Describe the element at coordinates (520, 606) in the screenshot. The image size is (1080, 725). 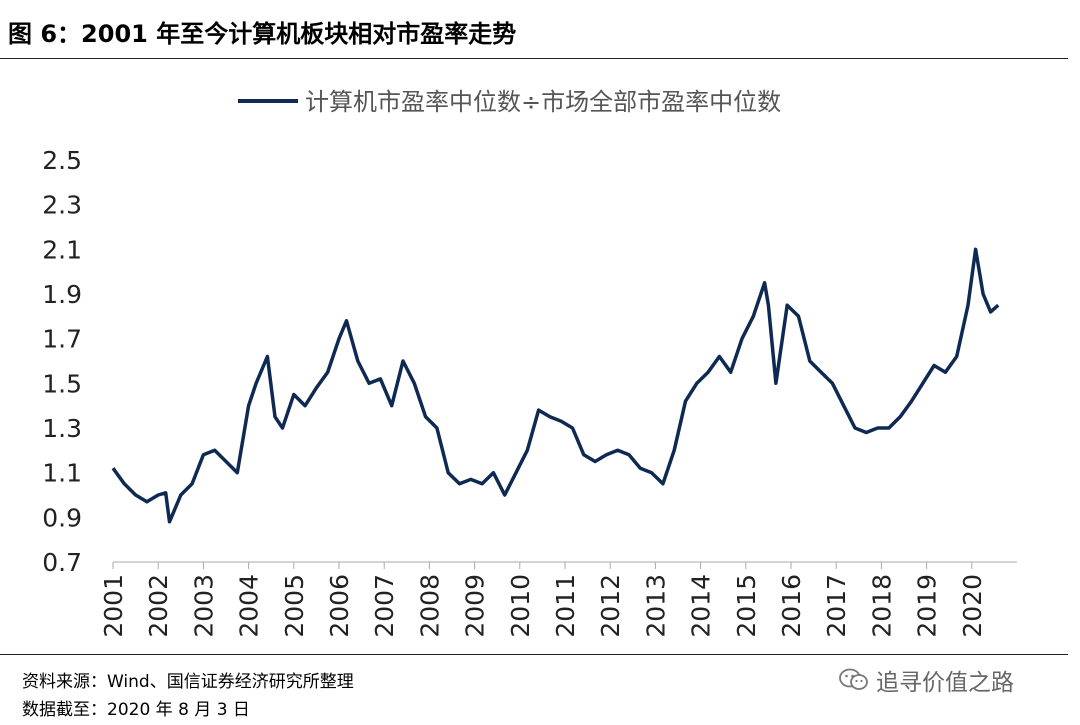
I see `x-tick-label: 2010` at that location.